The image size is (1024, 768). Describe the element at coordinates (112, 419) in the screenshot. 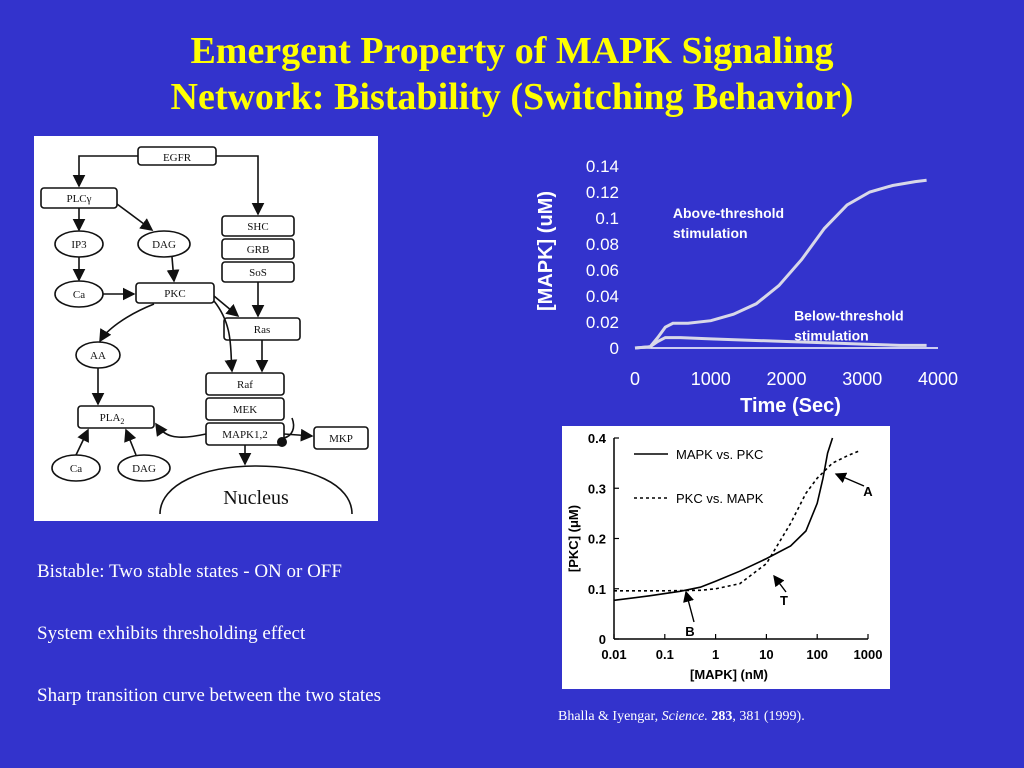

I see `node-pla2: PLA2` at that location.